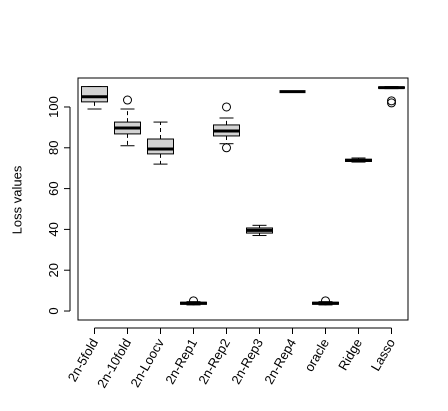 The image size is (448, 411). What do you see at coordinates (280, 361) in the screenshot?
I see `x-tick-label: 2n-Rep4` at bounding box center [280, 361].